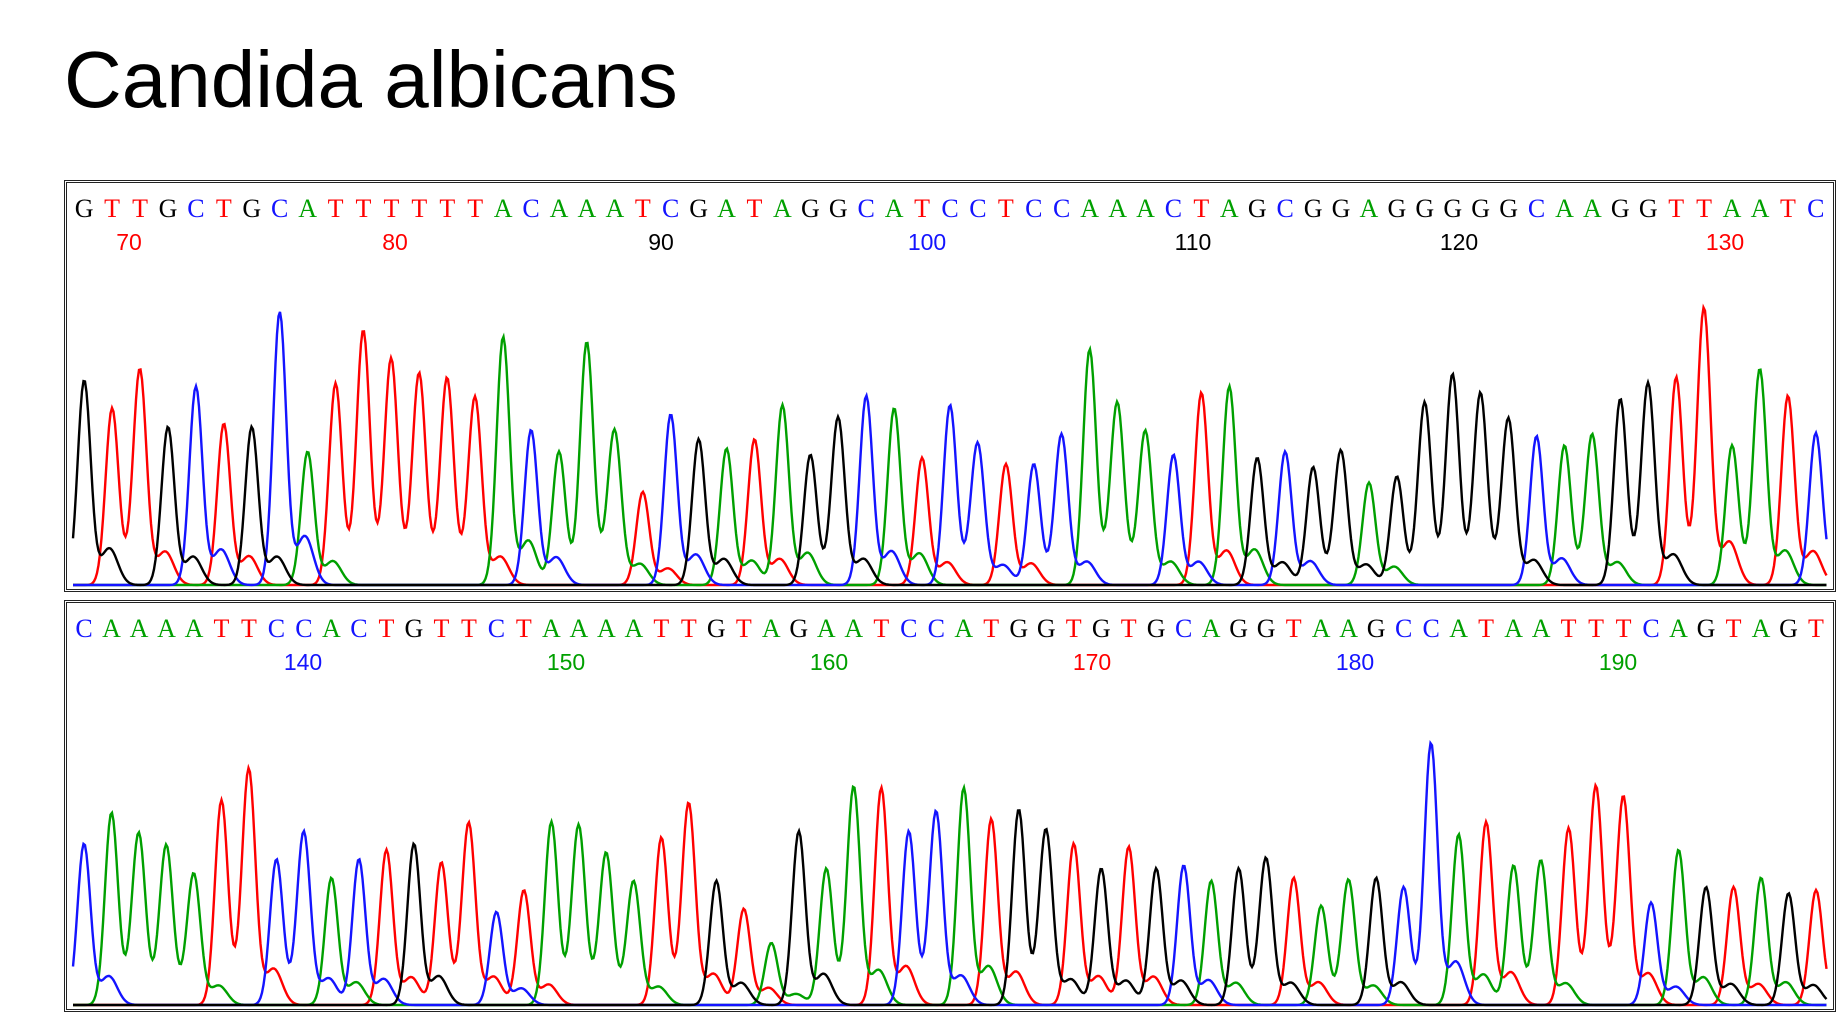  Describe the element at coordinates (1459, 242) in the screenshot. I see `position-label: 120` at that location.